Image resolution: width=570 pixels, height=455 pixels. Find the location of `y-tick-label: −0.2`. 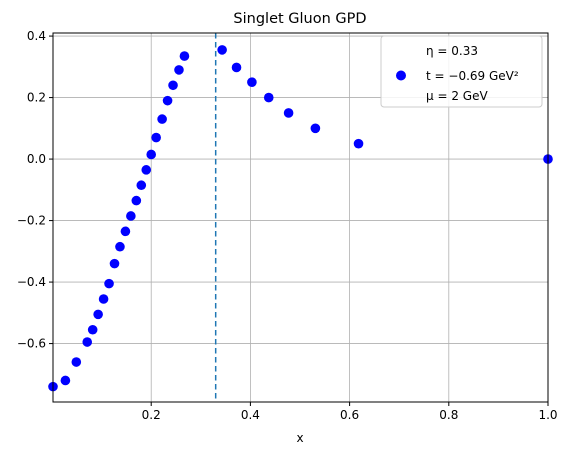

y-tick-label: −0.2 is located at coordinates (31, 221).